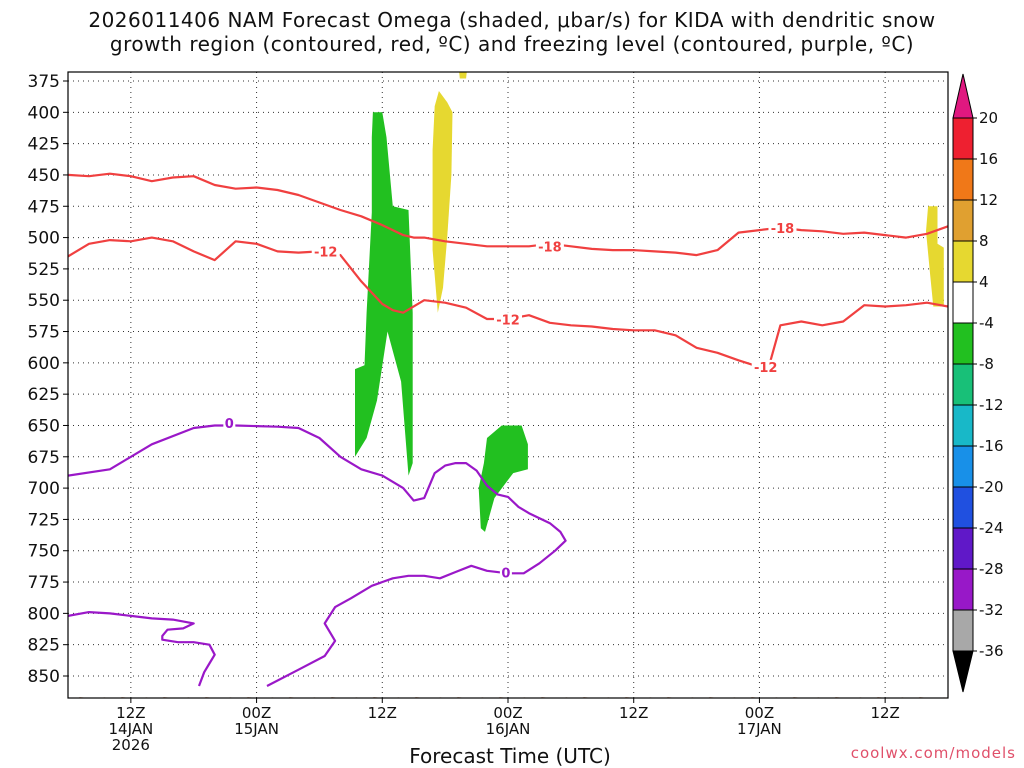 This screenshot has height=768, width=1024. I want to click on y-tick-label: 550, so click(44, 301).